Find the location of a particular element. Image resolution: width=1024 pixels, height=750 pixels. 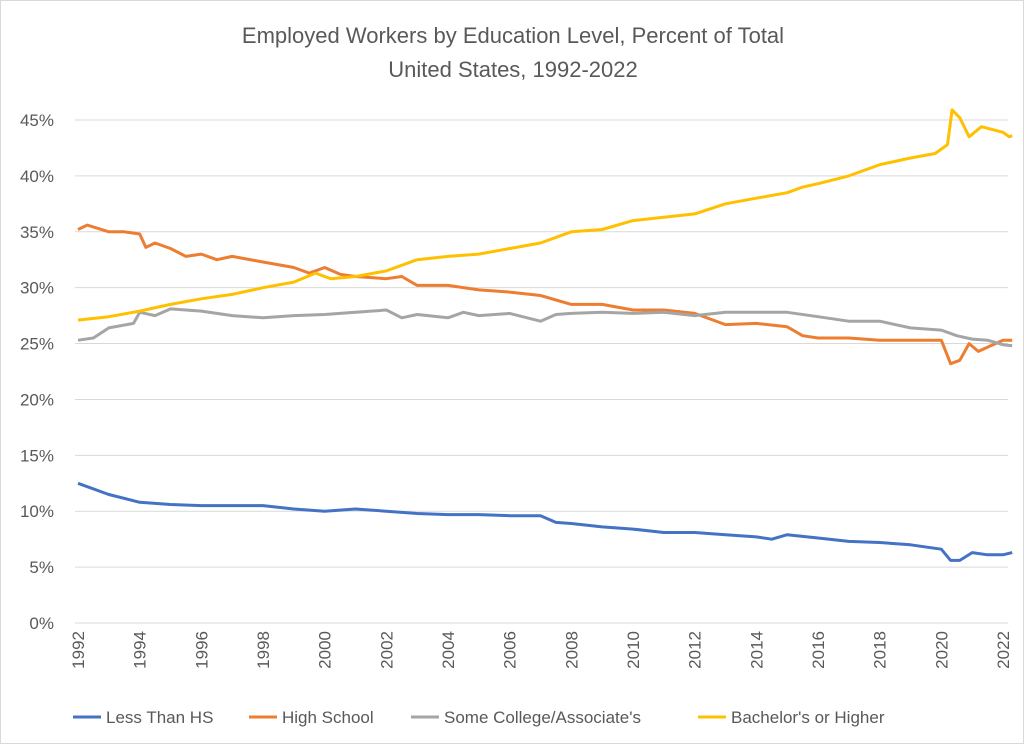

x-tick-label: 2018 is located at coordinates (880, 650).